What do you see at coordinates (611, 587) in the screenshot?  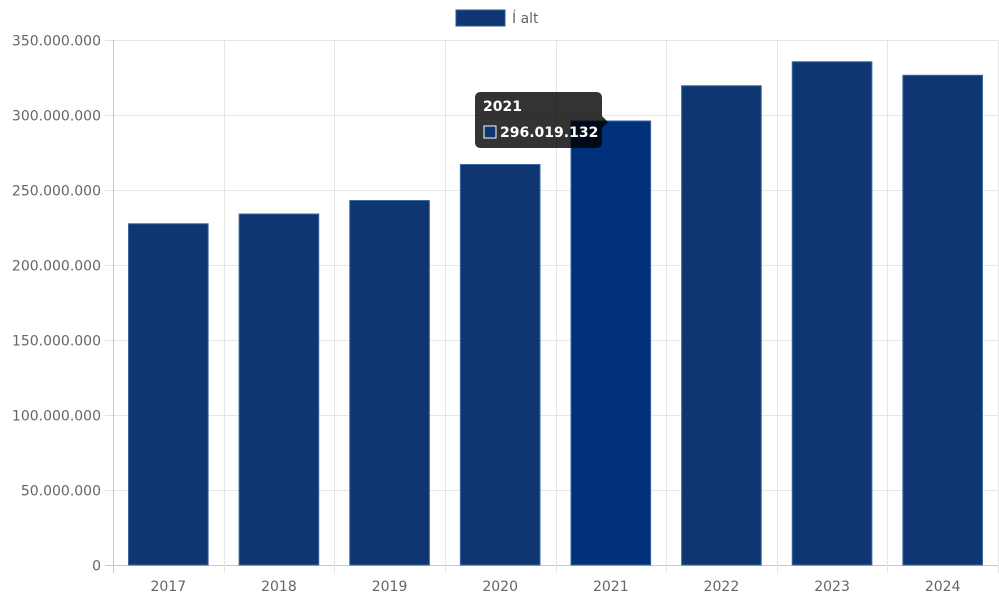 I see `x-tick-label: 2021` at bounding box center [611, 587].